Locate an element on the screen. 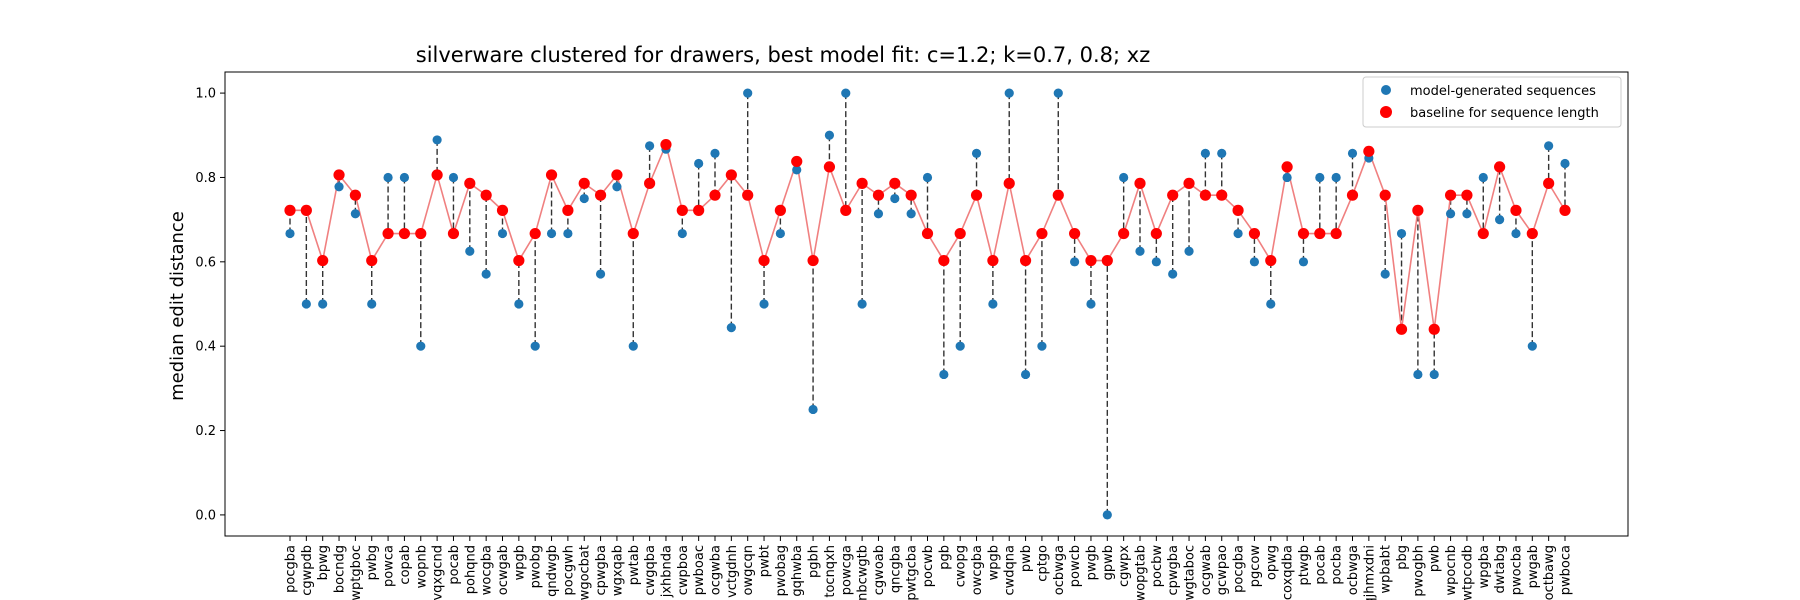 This screenshot has height=600, width=1800. x-tick-label: cgwpx is located at coordinates (1124, 566).